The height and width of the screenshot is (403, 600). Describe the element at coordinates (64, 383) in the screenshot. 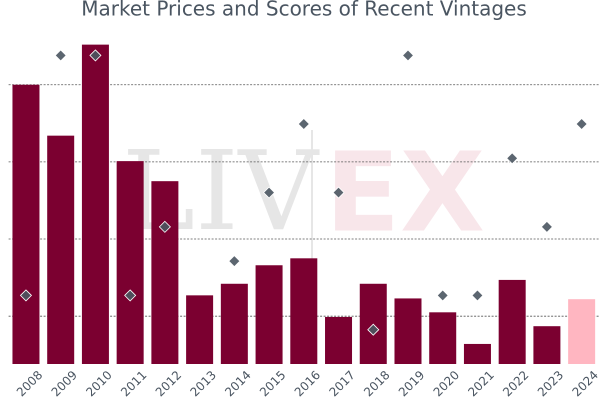

I see `x-tick-label: 2009` at that location.